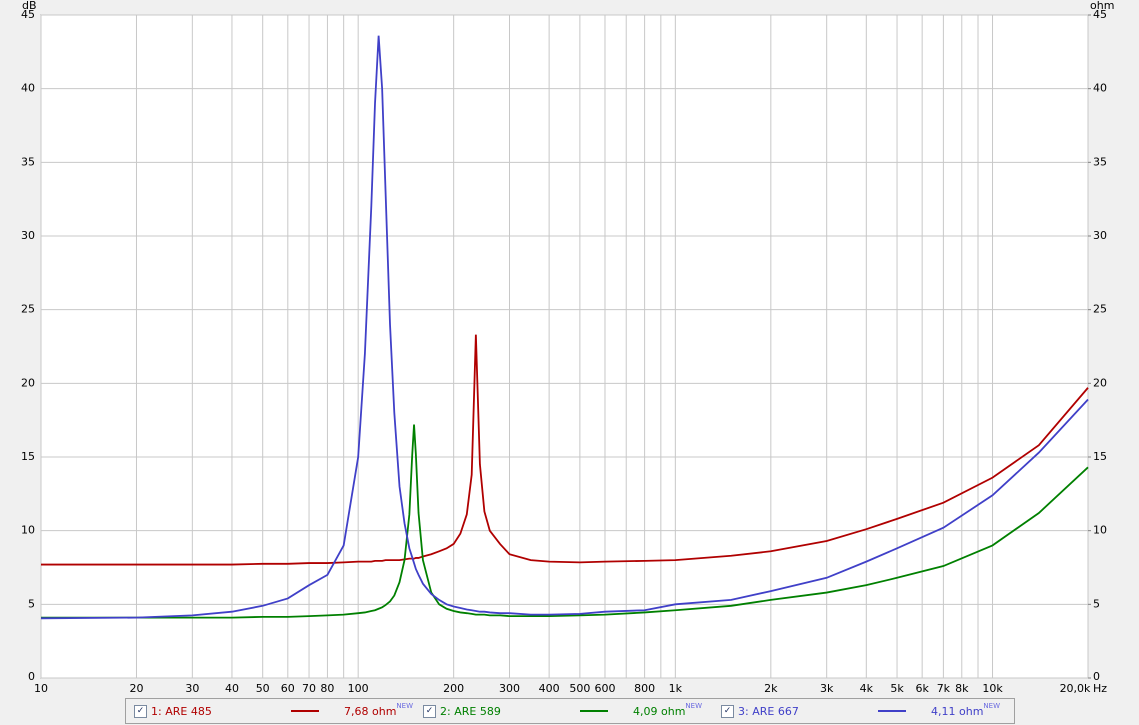  What do you see at coordinates (29, 6) in the screenshot?
I see `y-axis-label: dB` at bounding box center [29, 6].